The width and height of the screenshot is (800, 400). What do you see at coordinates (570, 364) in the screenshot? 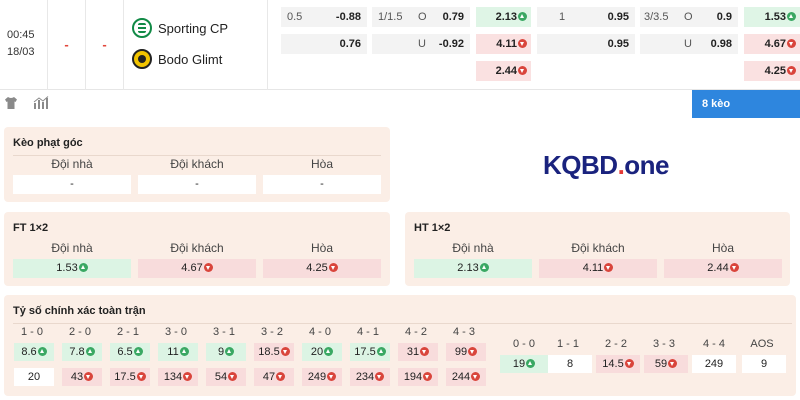
I see `draw-score-odds: 8` at bounding box center [570, 364].